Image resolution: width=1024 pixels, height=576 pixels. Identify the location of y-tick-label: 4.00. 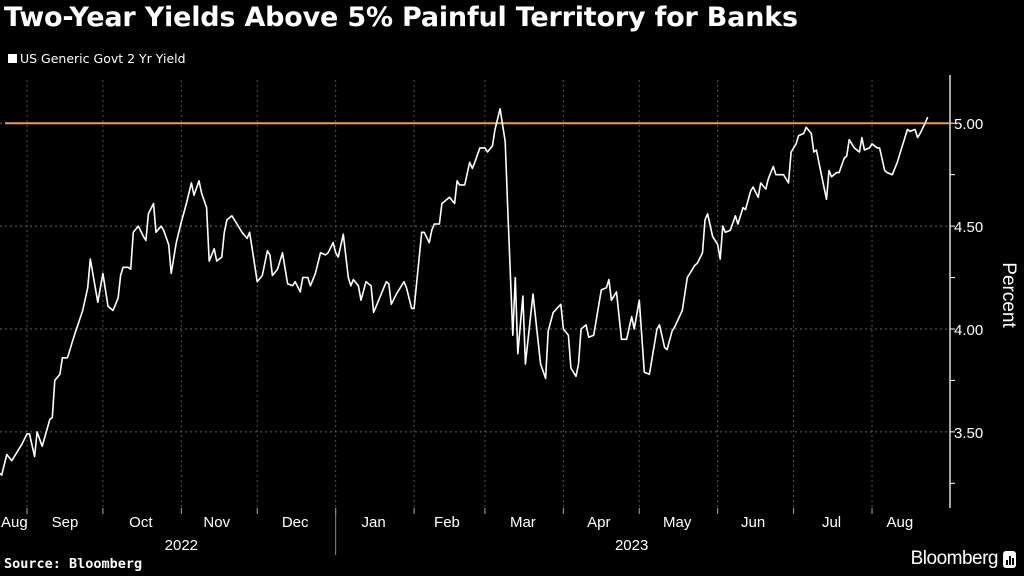
(968, 330).